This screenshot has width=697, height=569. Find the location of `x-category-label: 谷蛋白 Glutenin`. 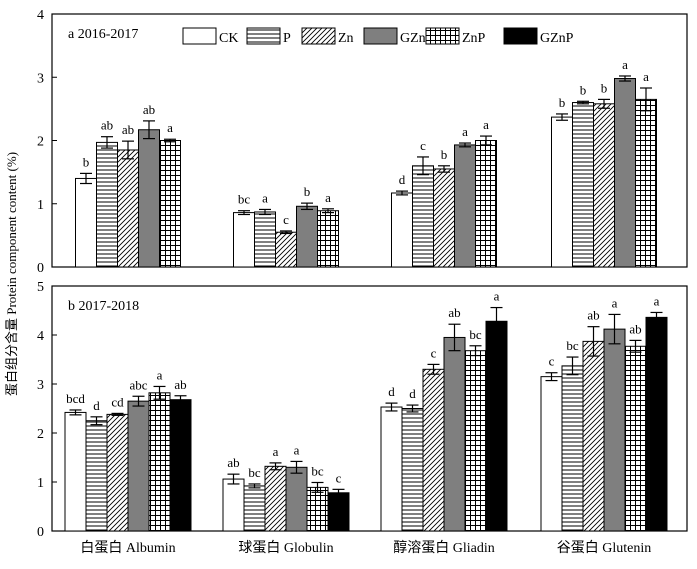

x-category-label: 谷蛋白 Glutenin is located at coordinates (604, 548).